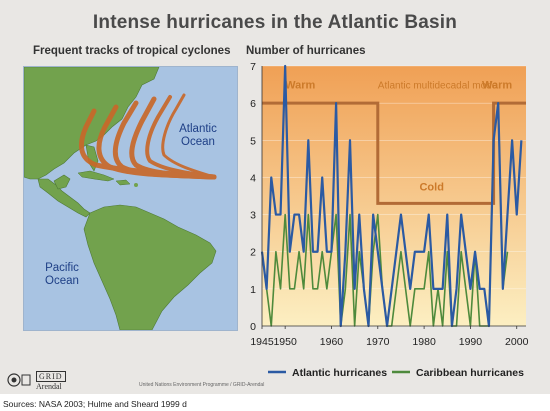  What do you see at coordinates (275, 22) in the screenshot?
I see `figure-title: Intense hurricanes in the Atlantic Basin` at bounding box center [275, 22].